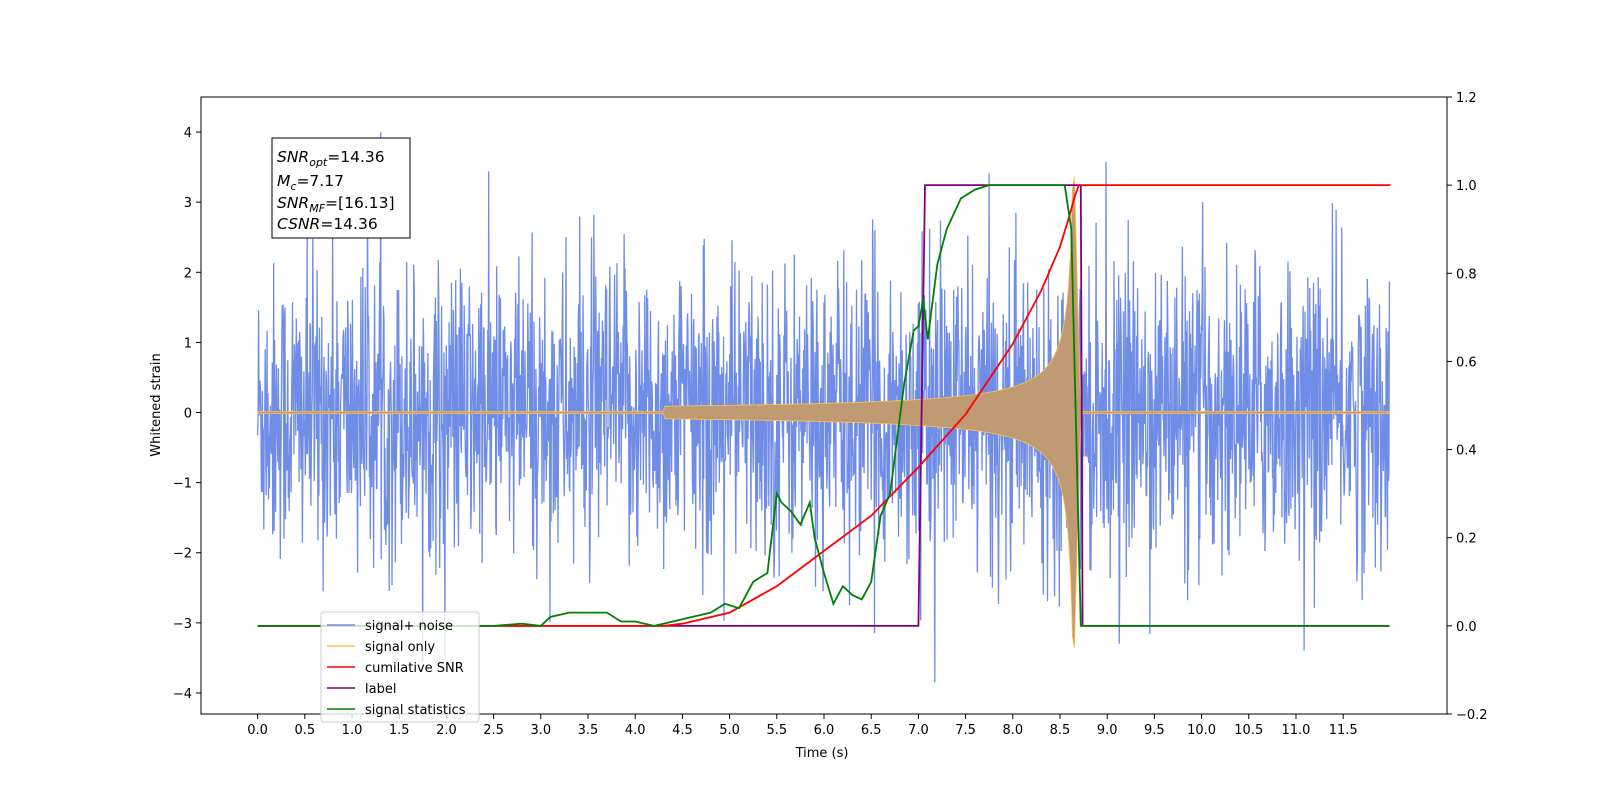 The height and width of the screenshot is (800, 1600). I want to click on legend-label-signal-plus-noise: signal+ noise, so click(409, 626).